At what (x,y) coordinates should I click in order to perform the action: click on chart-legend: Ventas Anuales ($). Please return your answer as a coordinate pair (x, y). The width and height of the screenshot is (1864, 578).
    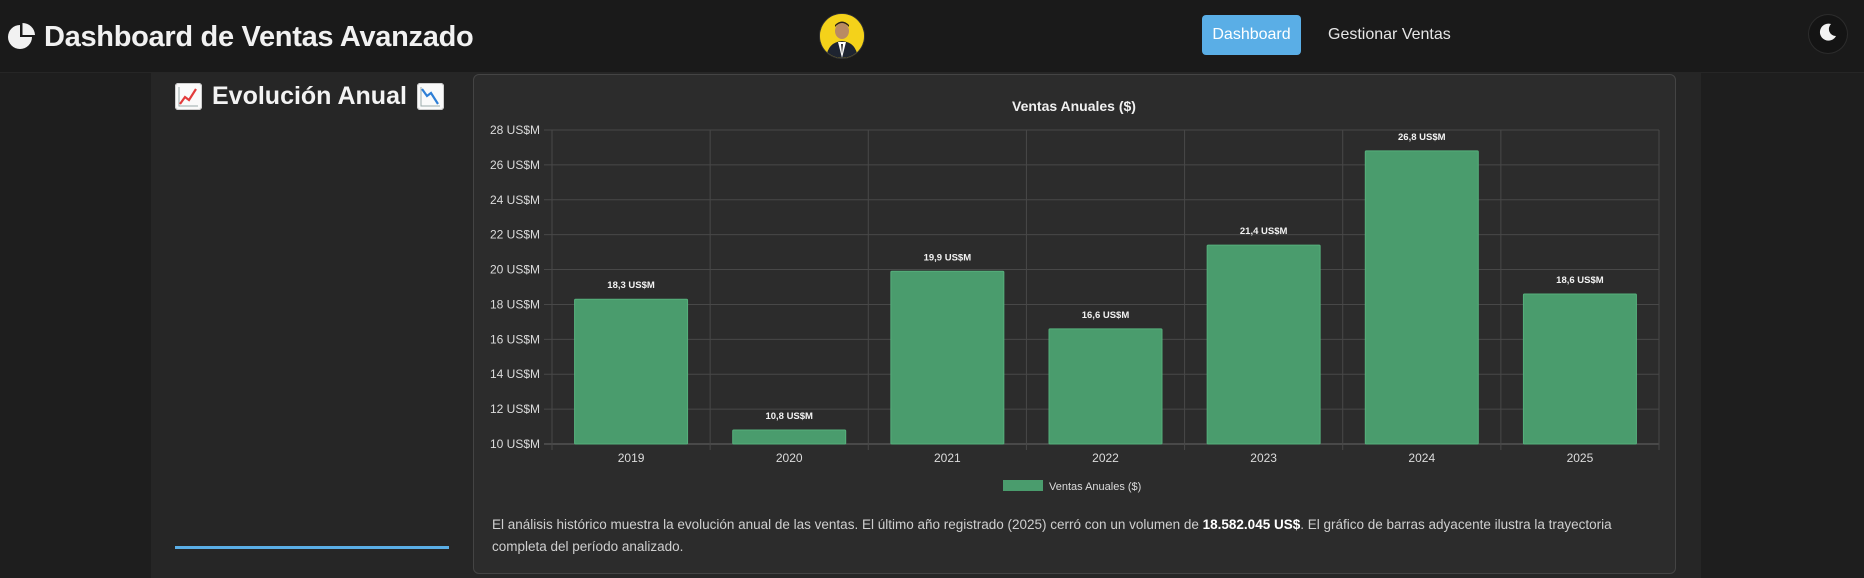
    Looking at the image, I should click on (1072, 486).